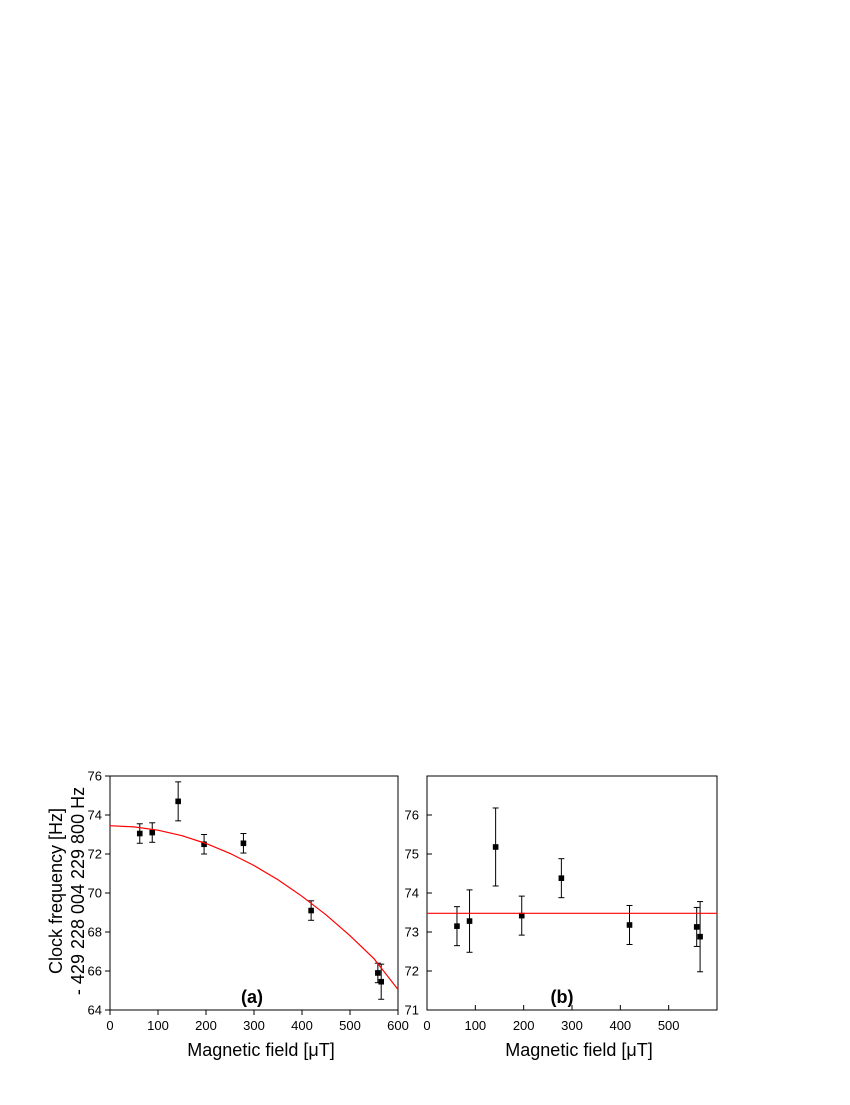  What do you see at coordinates (412, 854) in the screenshot?
I see `y-tick-label: 75` at bounding box center [412, 854].